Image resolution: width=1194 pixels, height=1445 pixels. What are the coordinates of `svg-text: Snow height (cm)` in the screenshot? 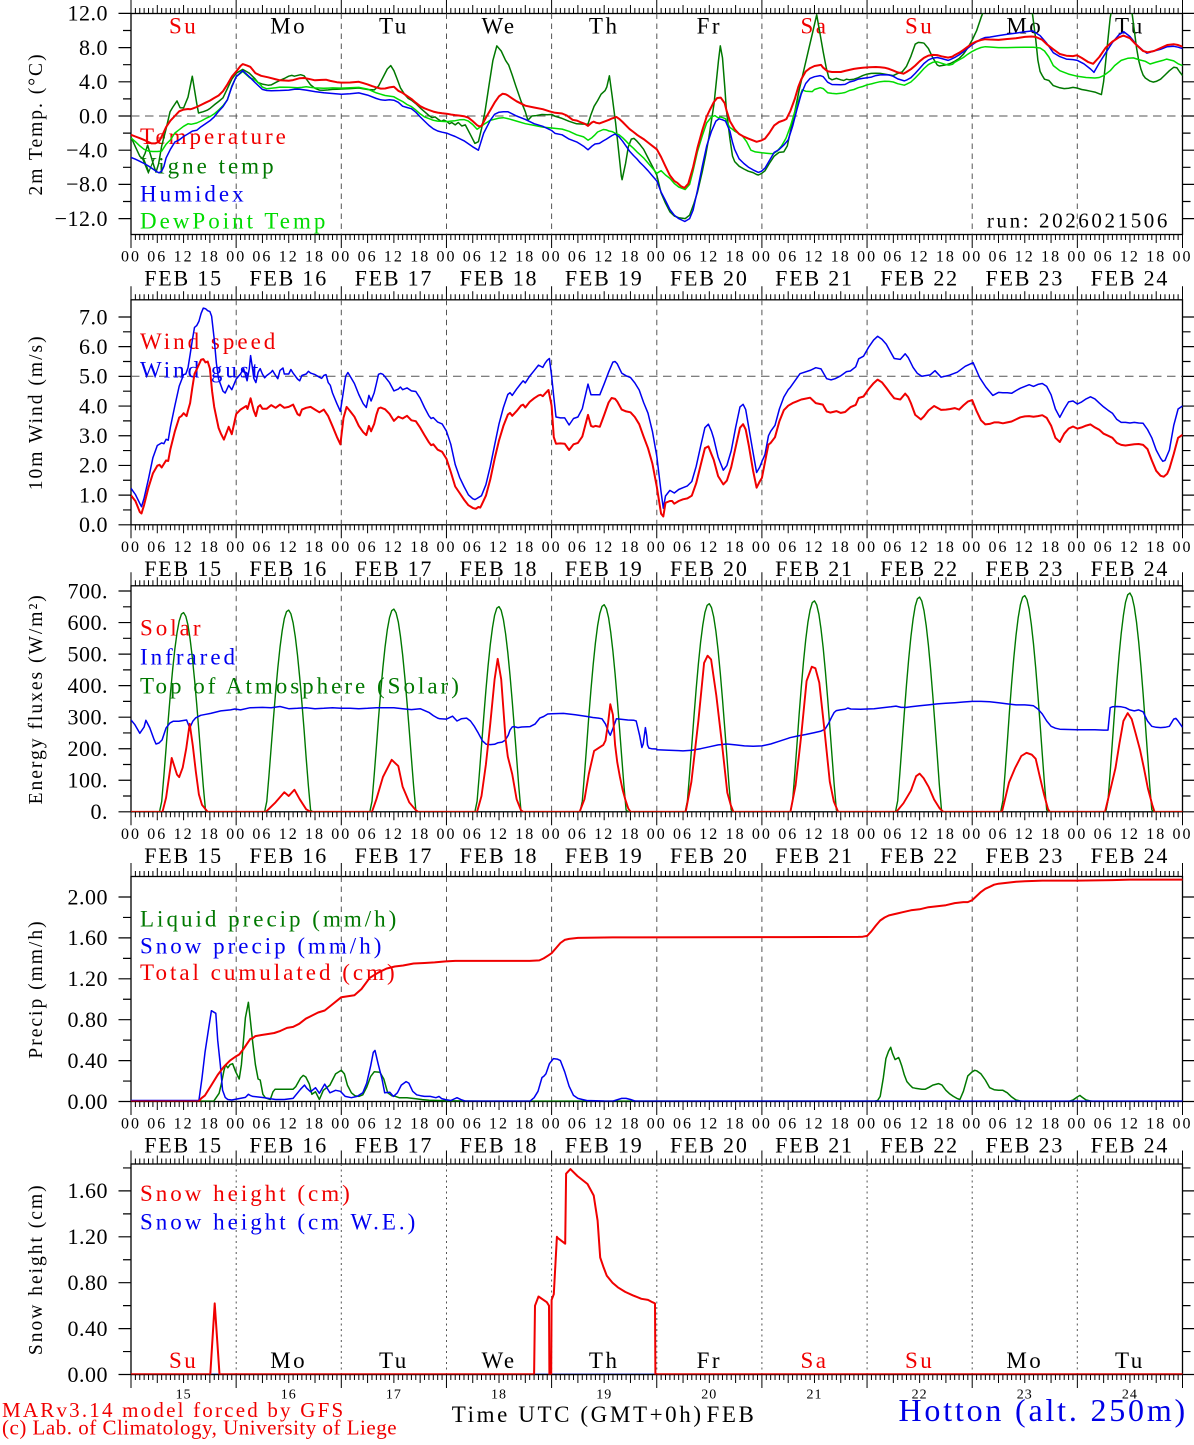 It's located at (36, 1269).